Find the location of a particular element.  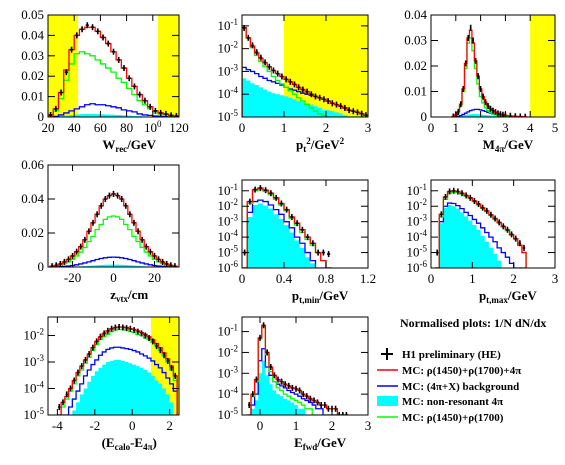

excluded-region is located at coordinates (168, 66).